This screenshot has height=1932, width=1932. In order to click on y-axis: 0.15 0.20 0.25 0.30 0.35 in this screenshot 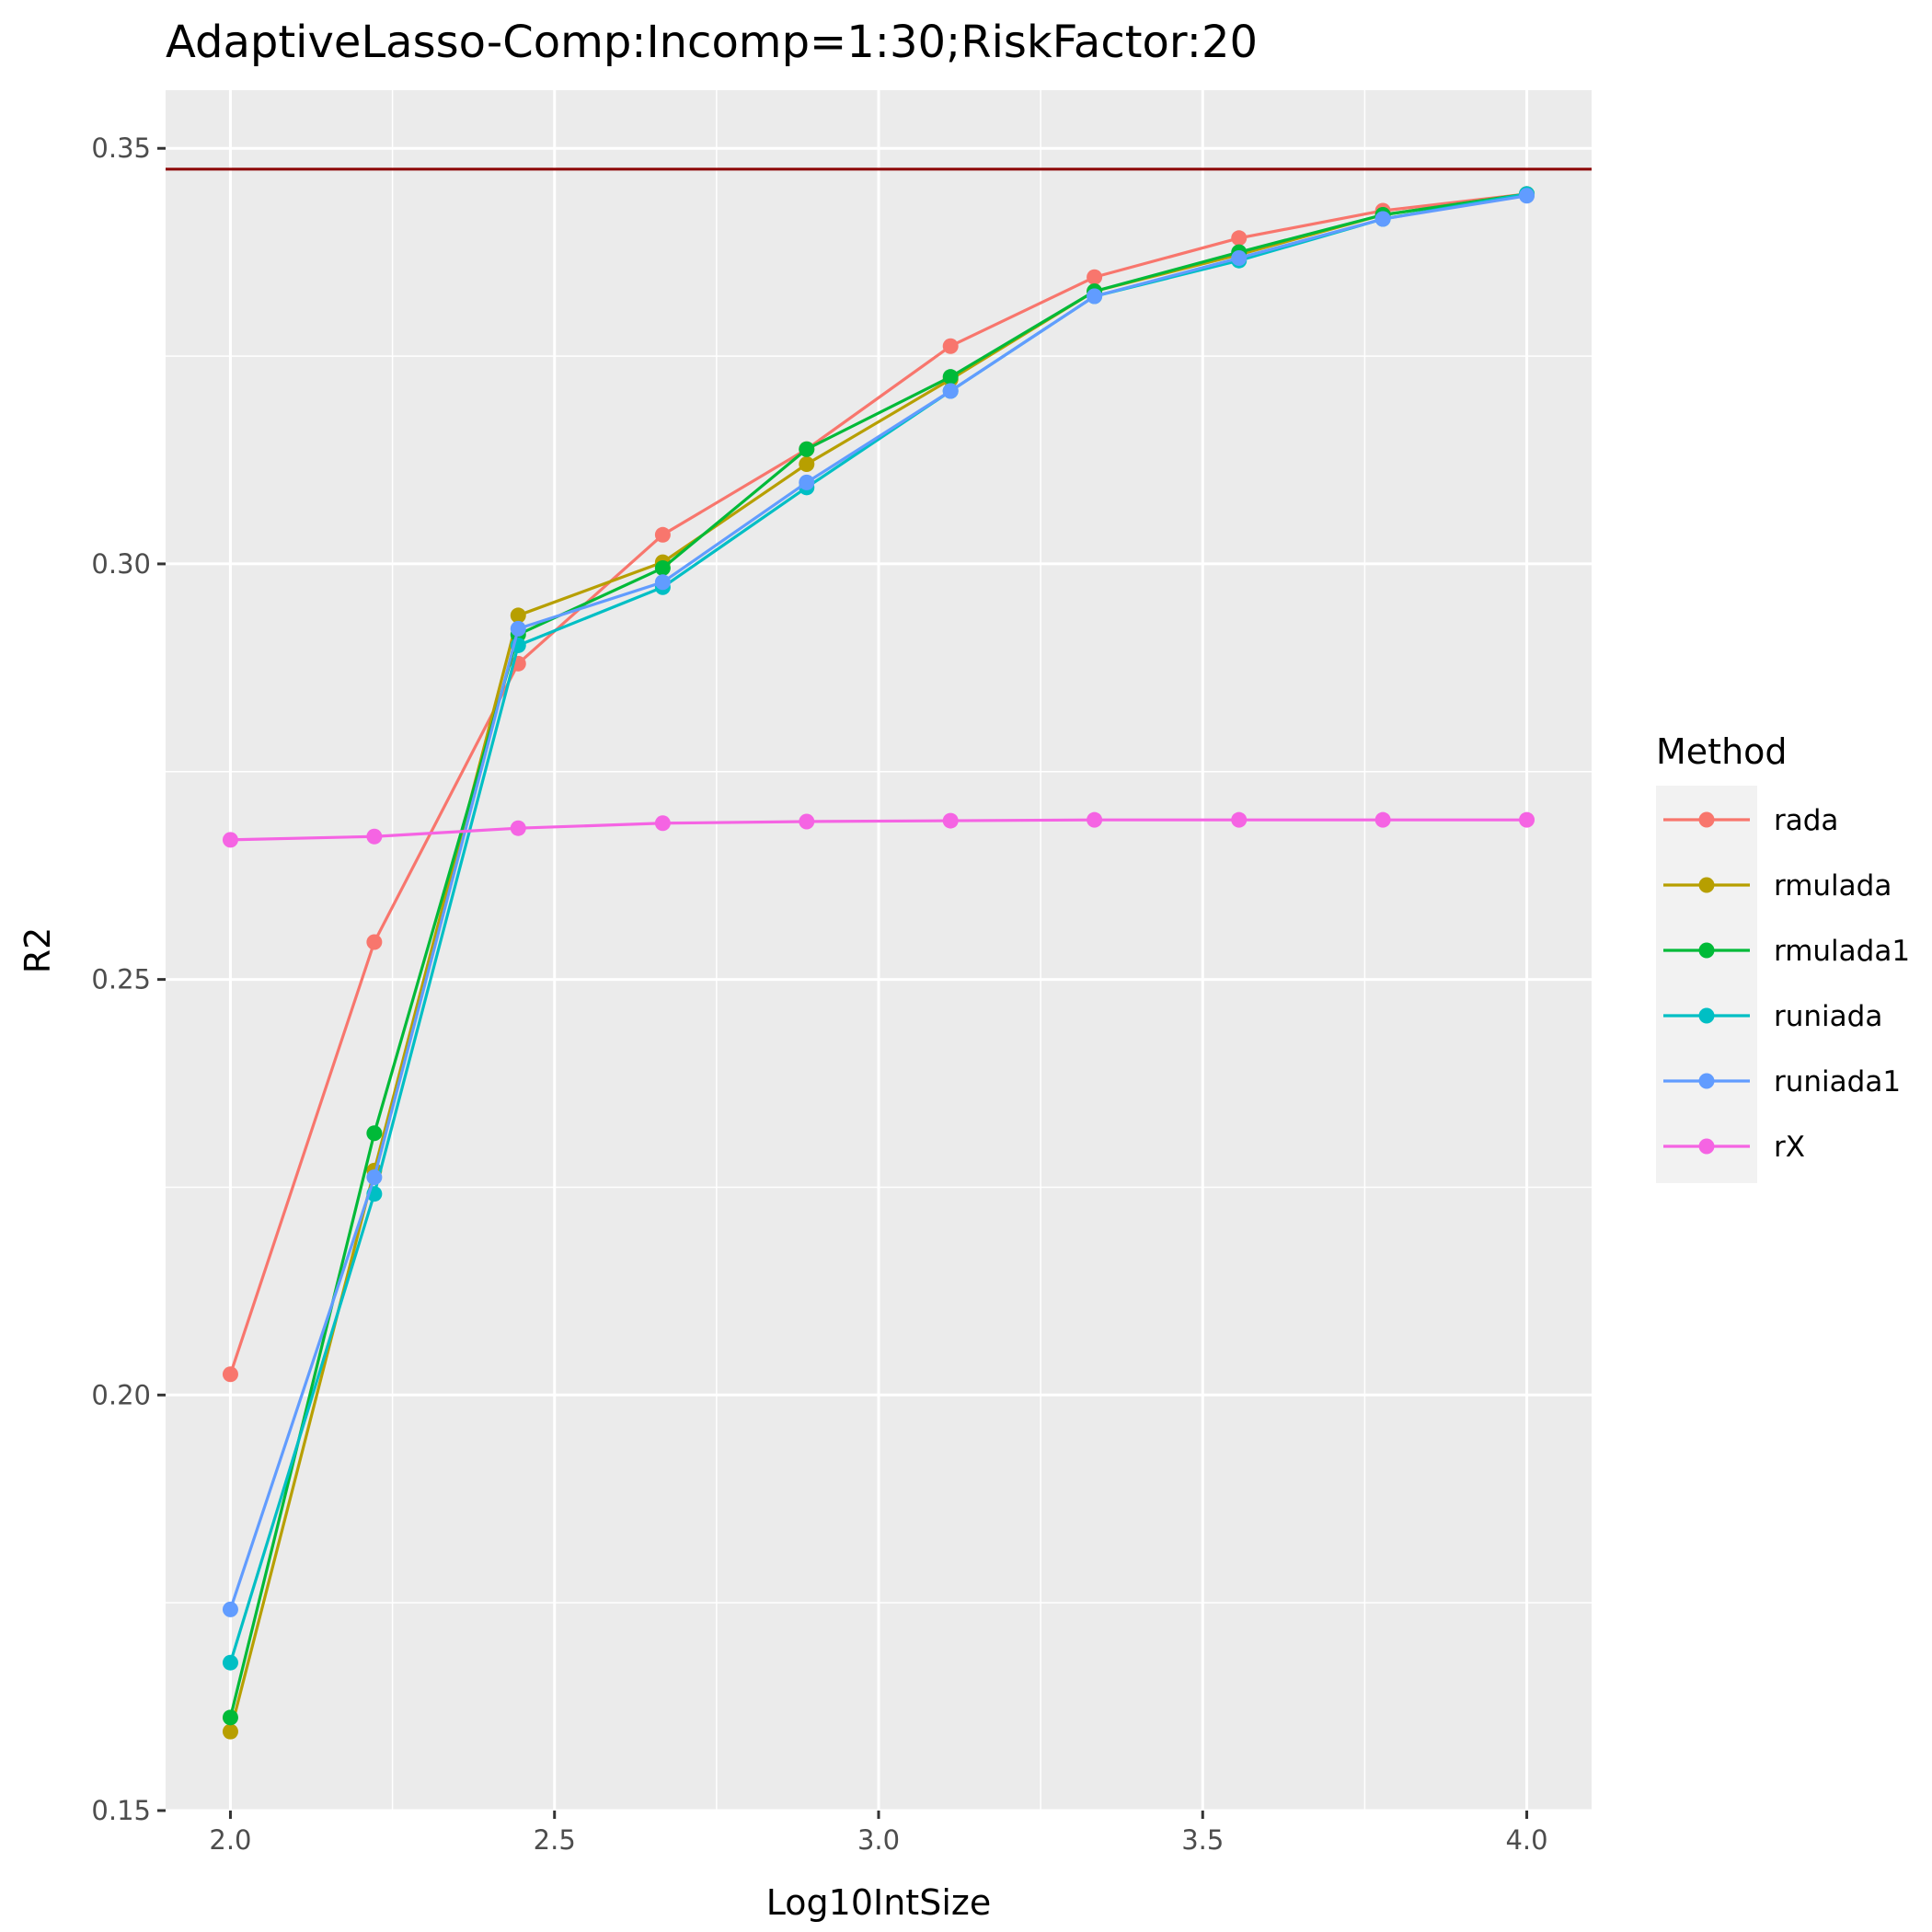, I will do `click(128, 979)`.